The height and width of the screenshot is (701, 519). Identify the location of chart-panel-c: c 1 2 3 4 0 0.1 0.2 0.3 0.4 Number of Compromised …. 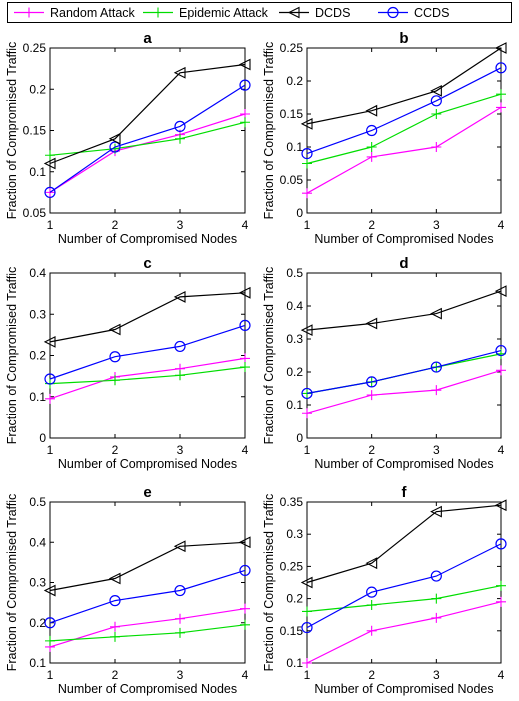
(128, 363).